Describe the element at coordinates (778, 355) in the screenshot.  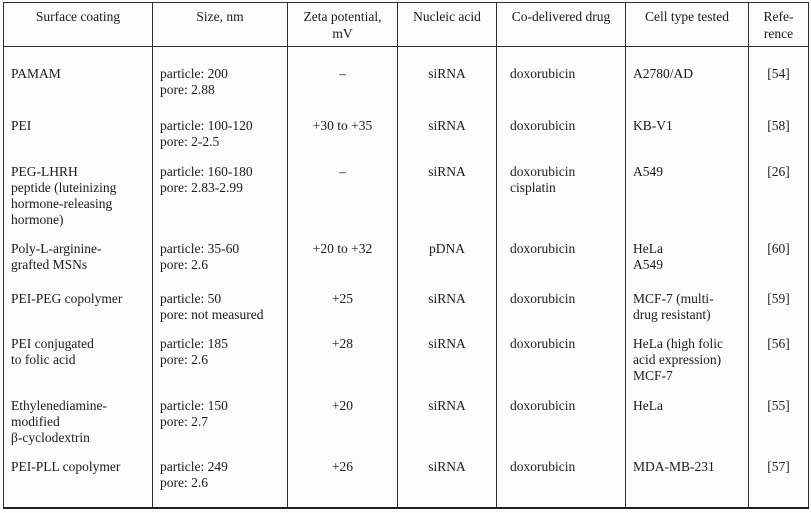
I see `cell-reference: [56]` at that location.